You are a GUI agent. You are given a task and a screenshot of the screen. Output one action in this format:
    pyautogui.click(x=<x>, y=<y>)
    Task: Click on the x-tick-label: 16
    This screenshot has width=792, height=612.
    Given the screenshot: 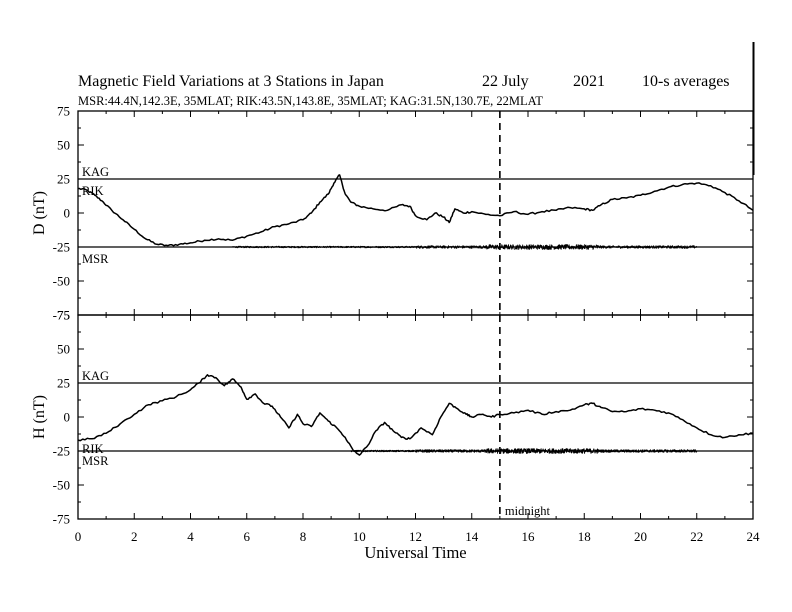 What is the action you would take?
    pyautogui.click(x=529, y=536)
    